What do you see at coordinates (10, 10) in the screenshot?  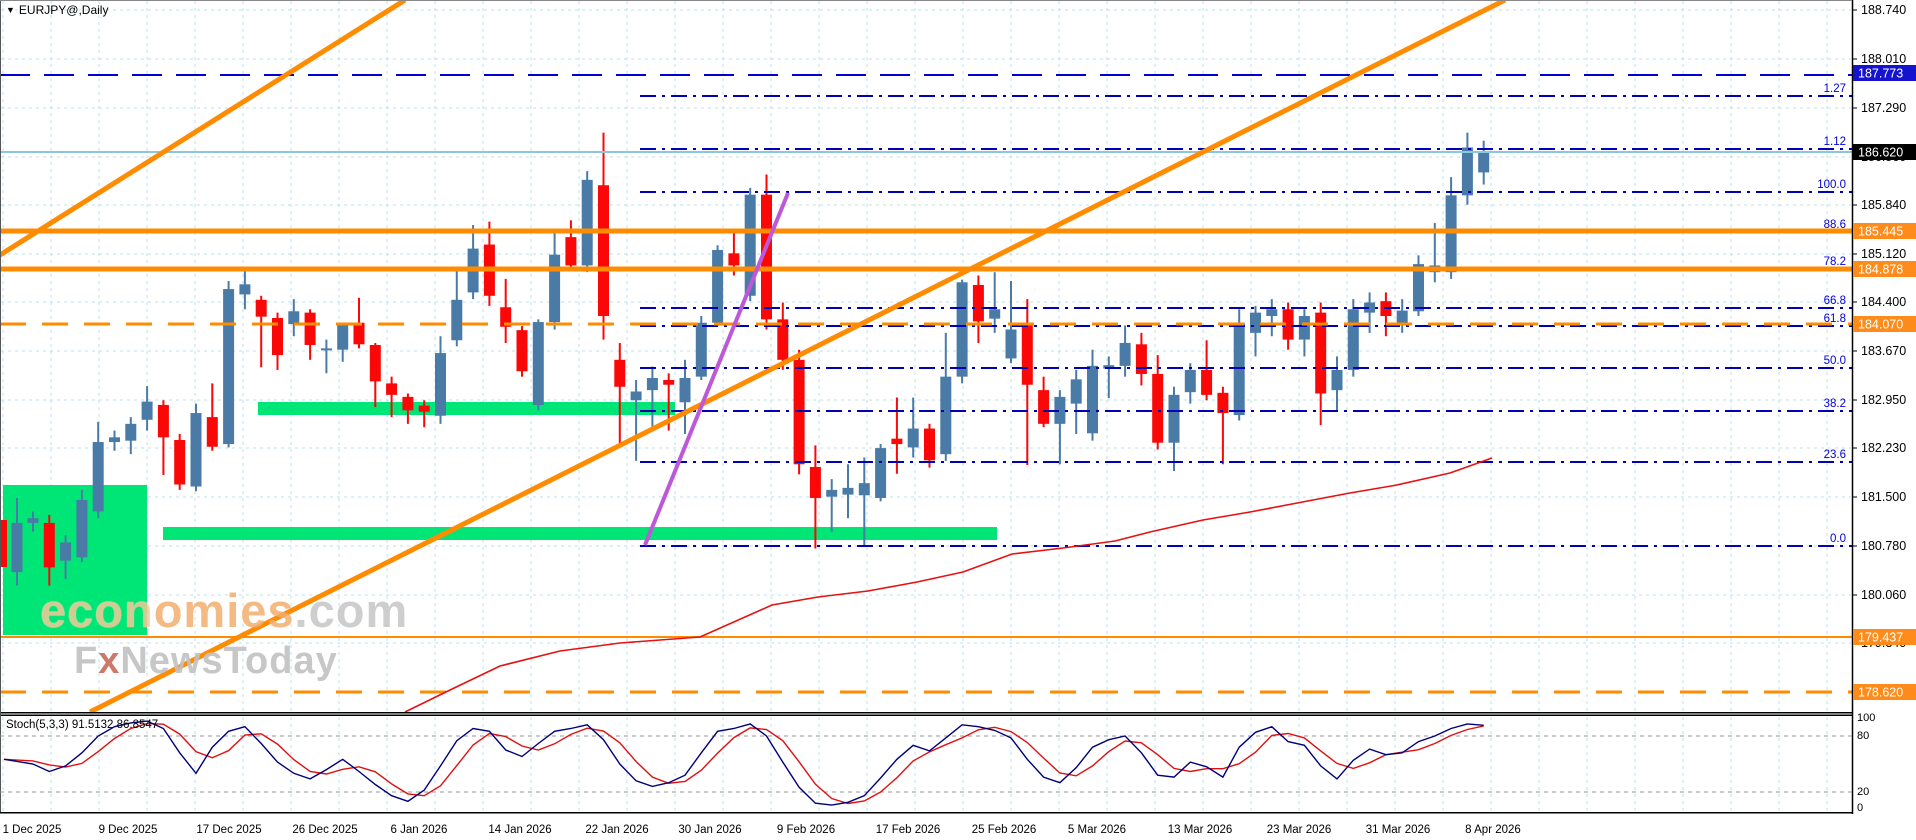 I see `symbol-dropdown-icon: ▼` at bounding box center [10, 10].